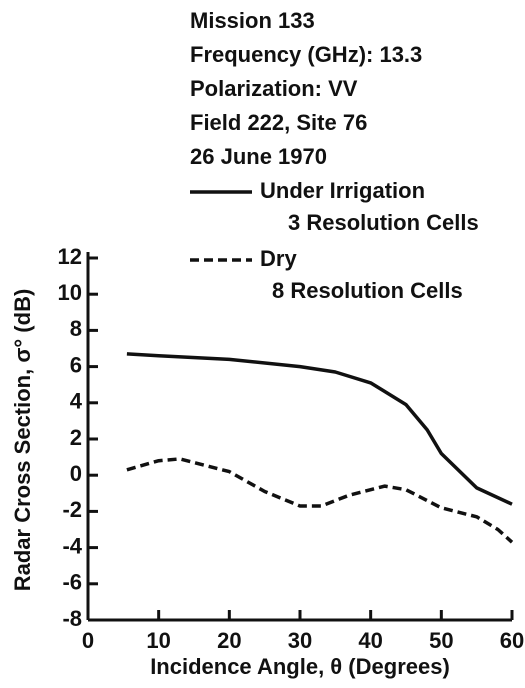 The height and width of the screenshot is (688, 525). I want to click on y-tick-label: 4, so click(76, 401).